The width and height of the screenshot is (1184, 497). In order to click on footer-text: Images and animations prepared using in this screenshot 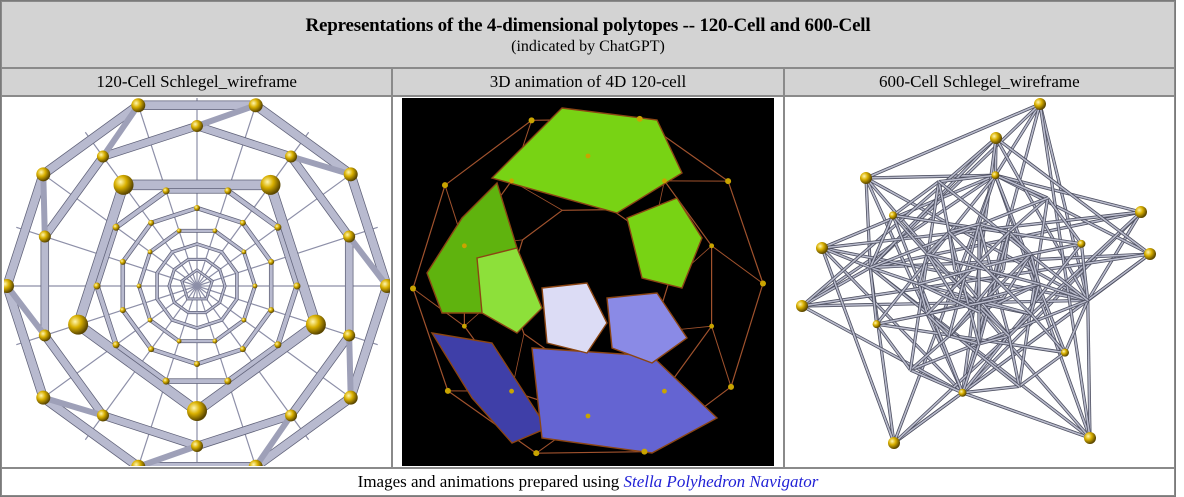, I will do `click(491, 481)`.